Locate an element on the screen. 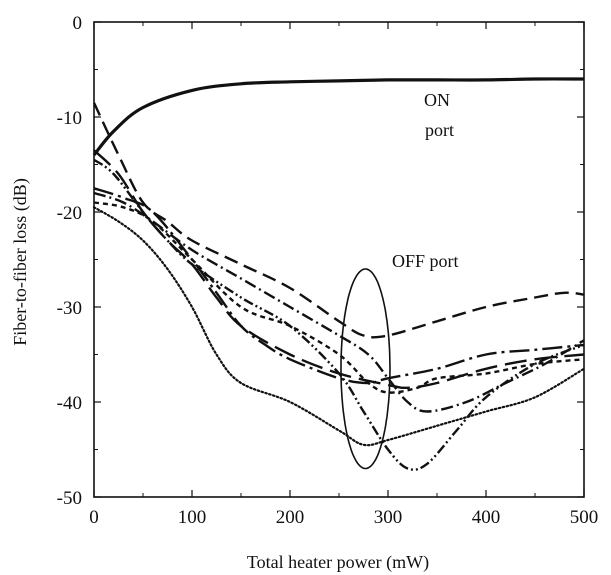 The height and width of the screenshot is (575, 611). x-tick-label: 100 is located at coordinates (192, 517).